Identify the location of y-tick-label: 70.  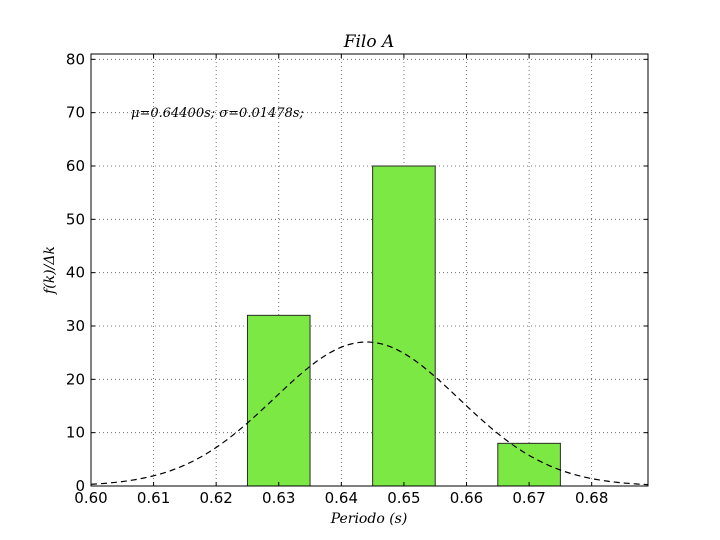
(75, 113).